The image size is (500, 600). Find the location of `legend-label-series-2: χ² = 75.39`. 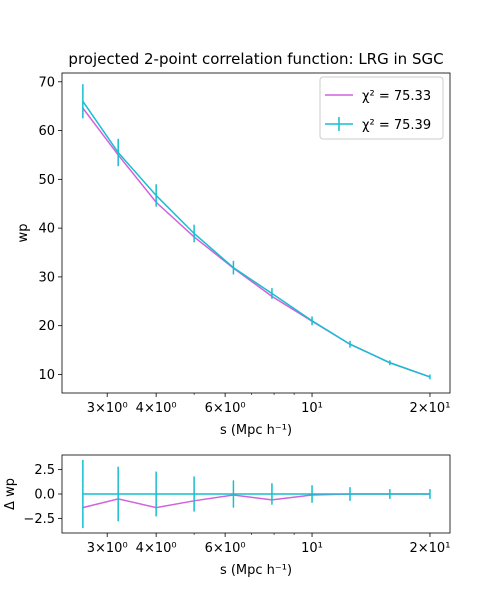

legend-label-series-2: χ² = 75.39 is located at coordinates (396, 125).